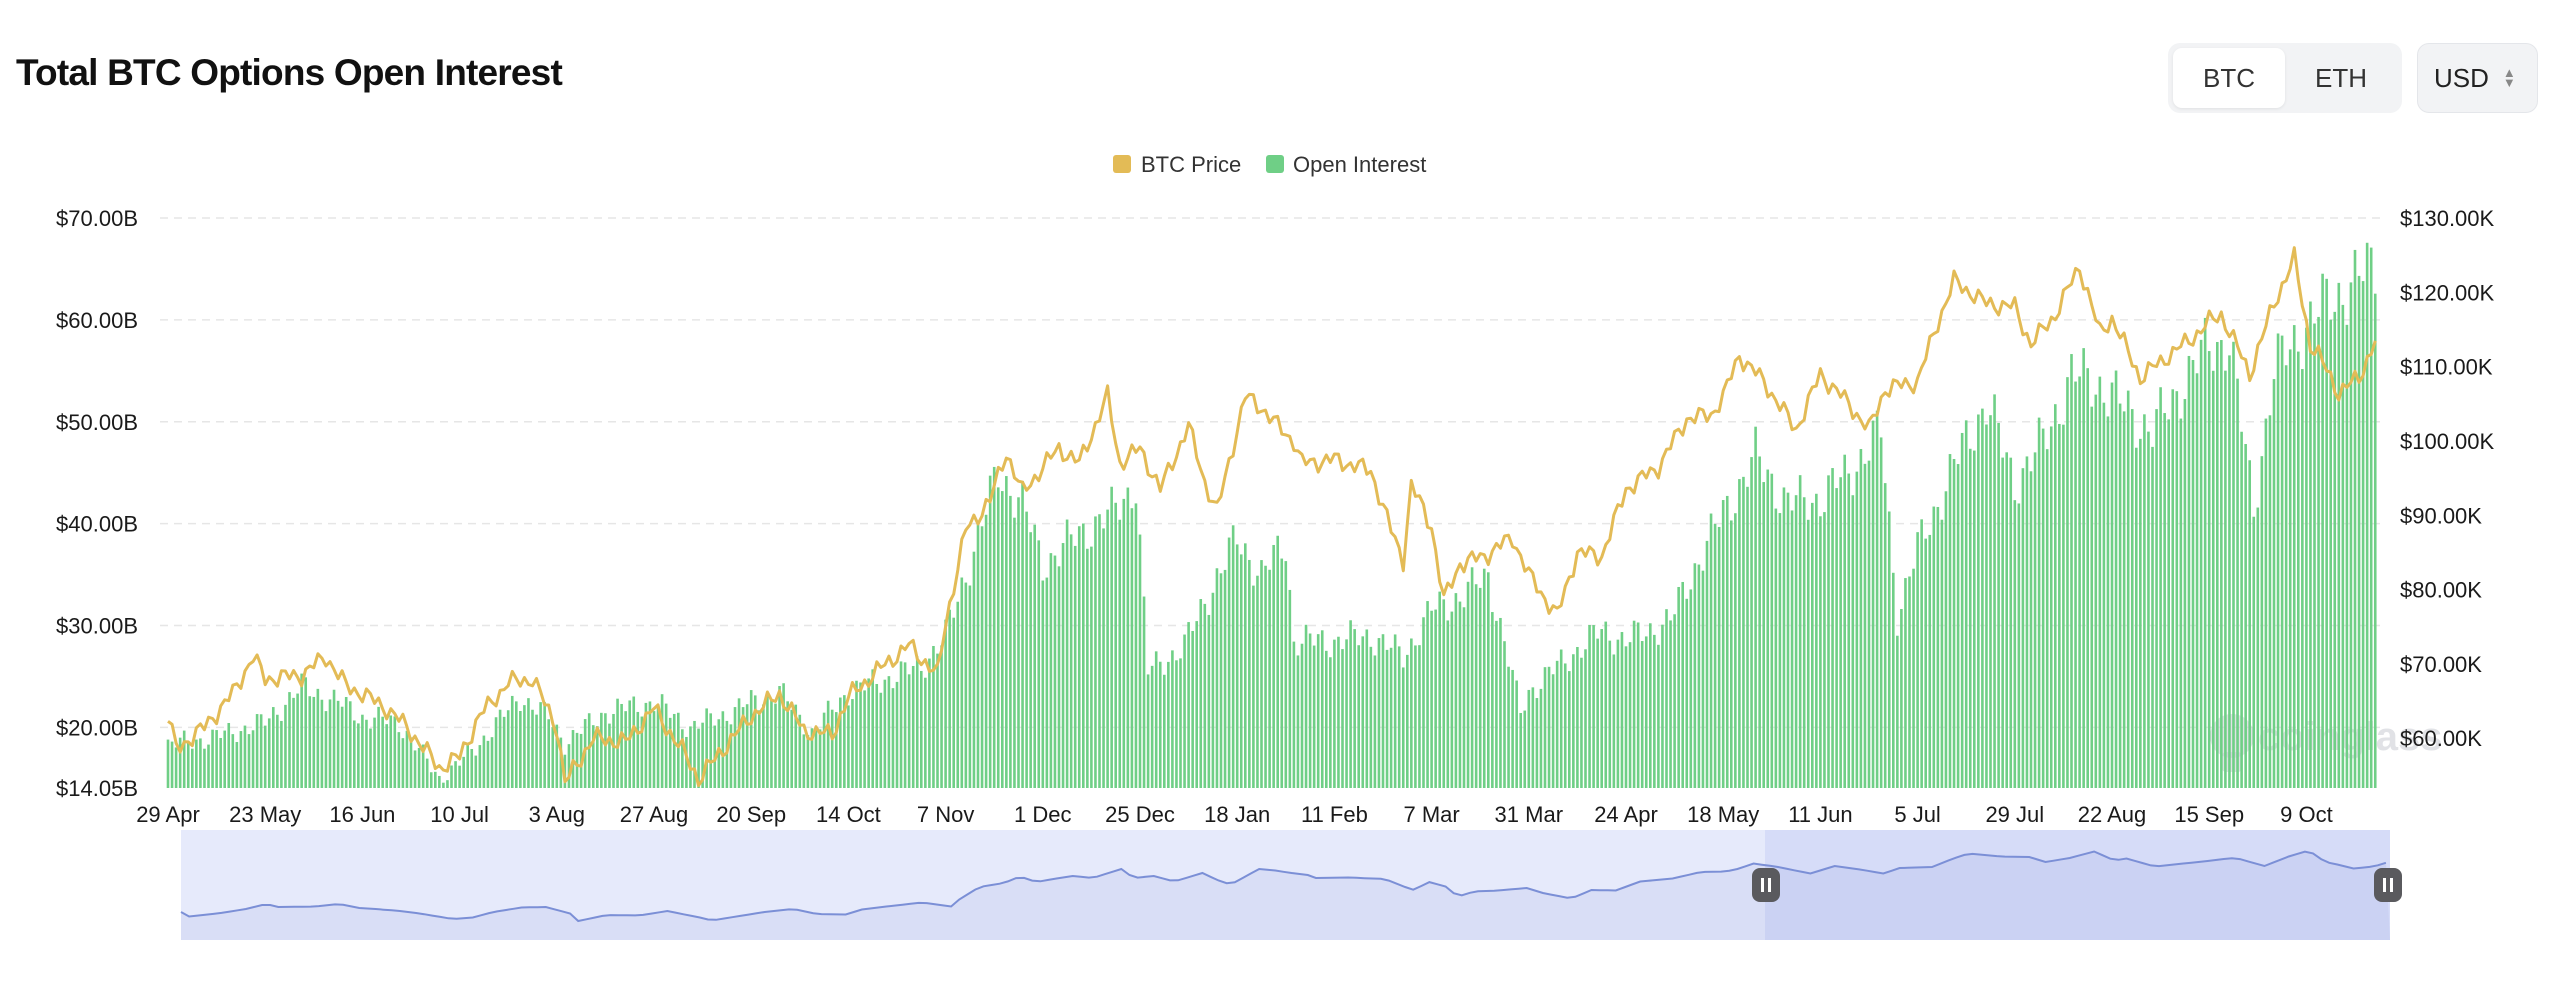  Describe the element at coordinates (1766, 885) in the screenshot. I see `navigator-handle-left` at that location.